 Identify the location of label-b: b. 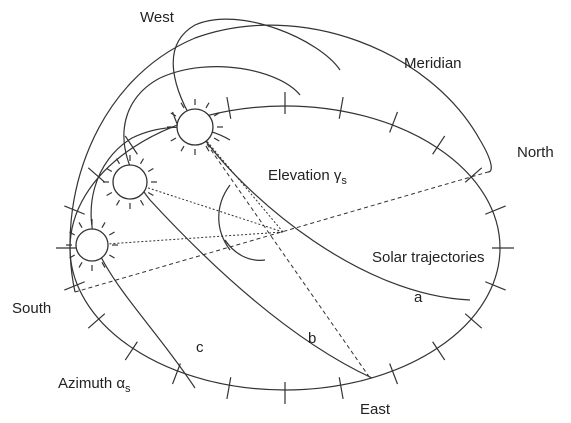
(312, 338).